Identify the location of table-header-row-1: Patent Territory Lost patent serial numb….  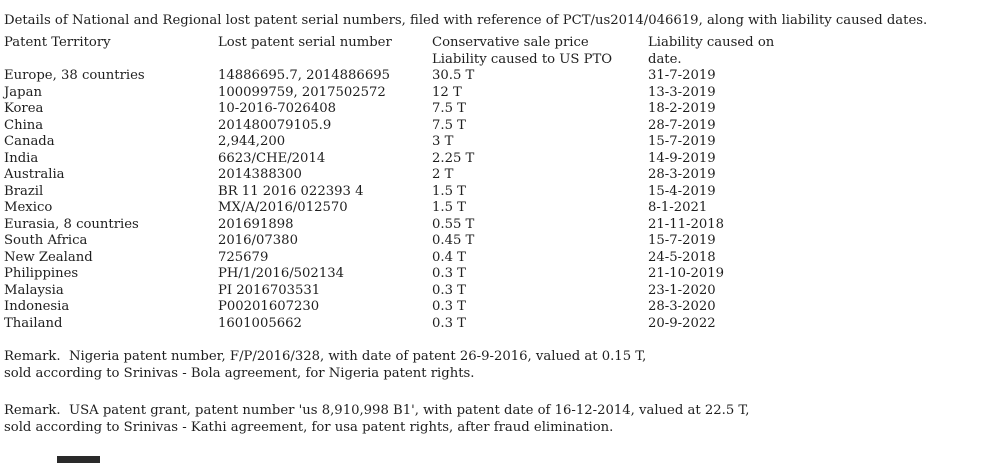
(496, 43).